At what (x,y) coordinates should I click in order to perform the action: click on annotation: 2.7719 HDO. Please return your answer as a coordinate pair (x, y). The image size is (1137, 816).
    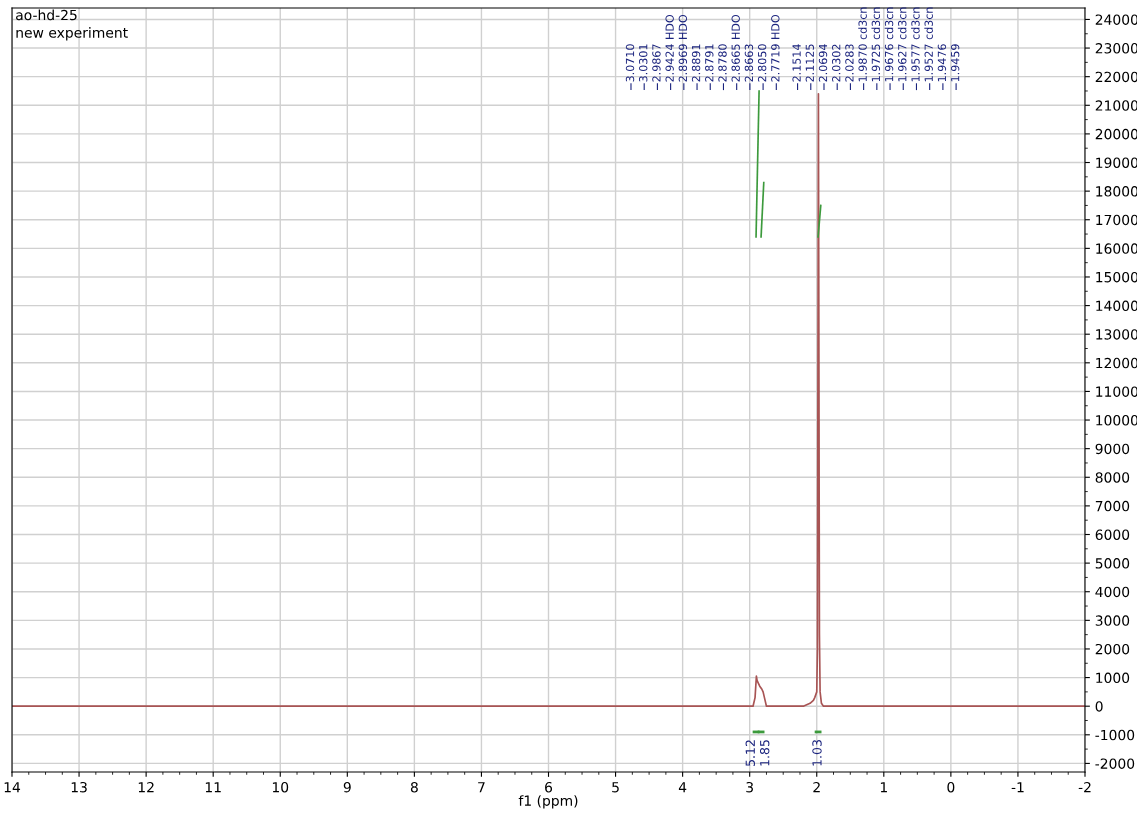
    Looking at the image, I should click on (775, 48).